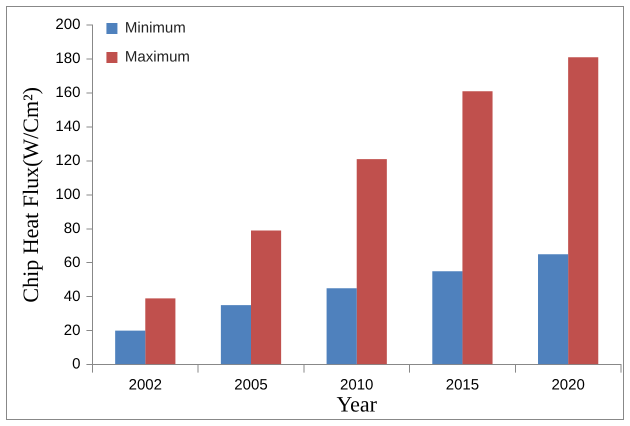 Image resolution: width=630 pixels, height=426 pixels. Describe the element at coordinates (357, 404) in the screenshot. I see `x-axis-title: Year` at that location.